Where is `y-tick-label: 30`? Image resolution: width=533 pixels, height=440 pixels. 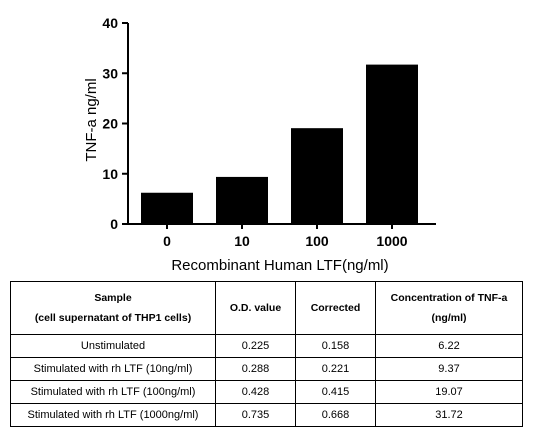 y-tick-label: 30 is located at coordinates (110, 73).